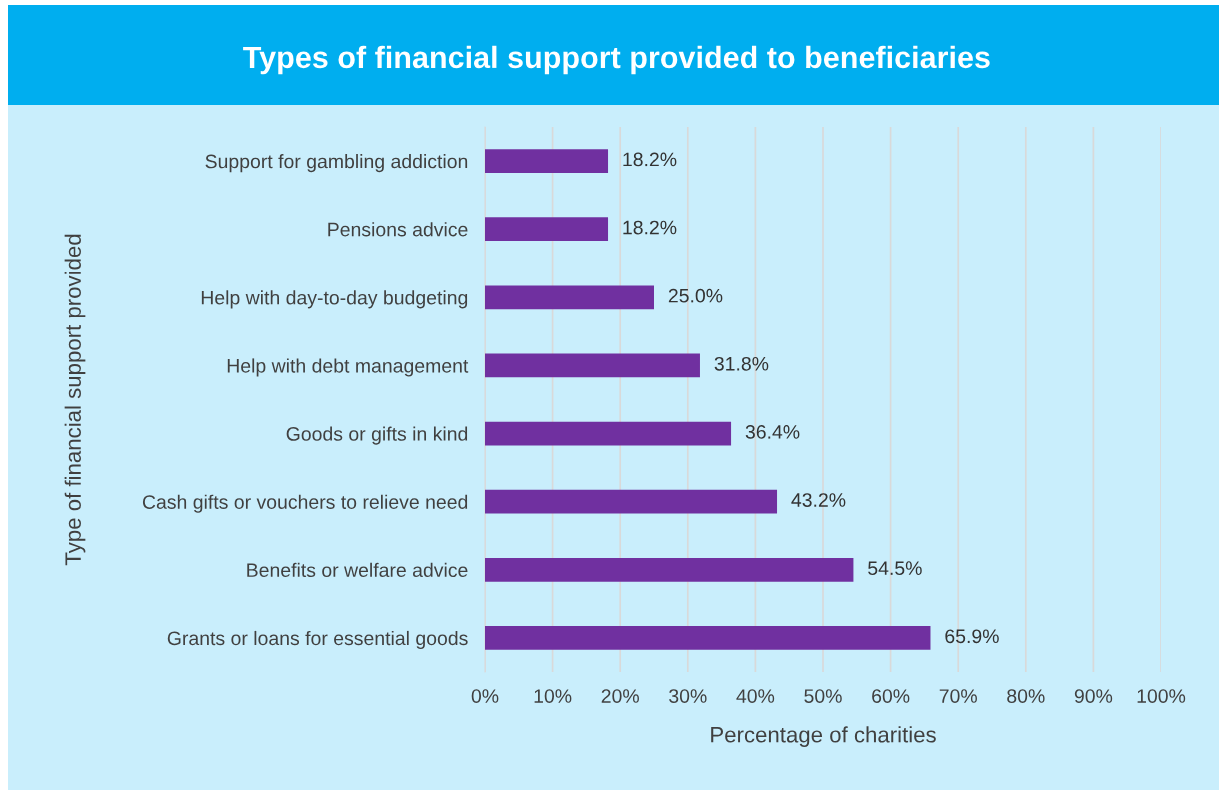  I want to click on y-axis-title: Type of financial support provided, so click(75, 400).